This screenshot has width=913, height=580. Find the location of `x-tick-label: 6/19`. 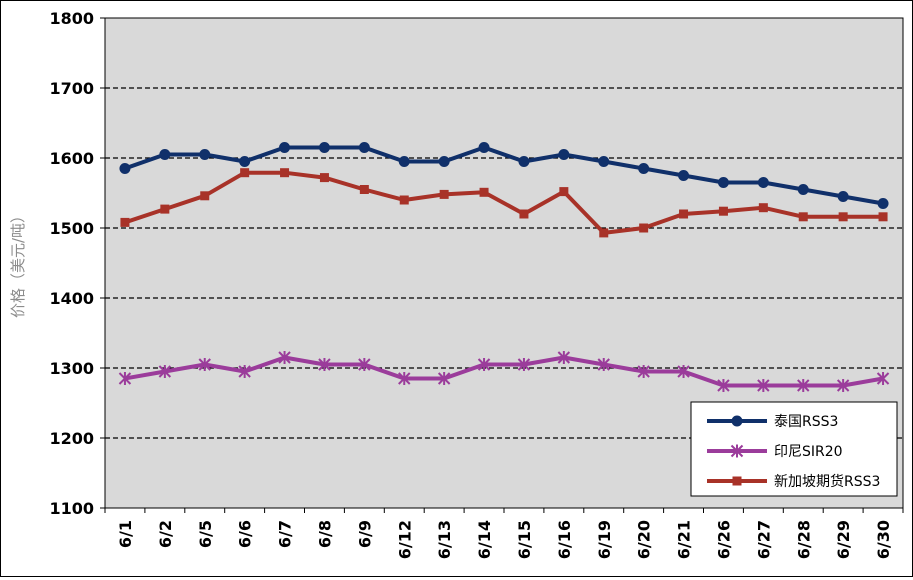

x-tick-label: 6/19 is located at coordinates (604, 539).